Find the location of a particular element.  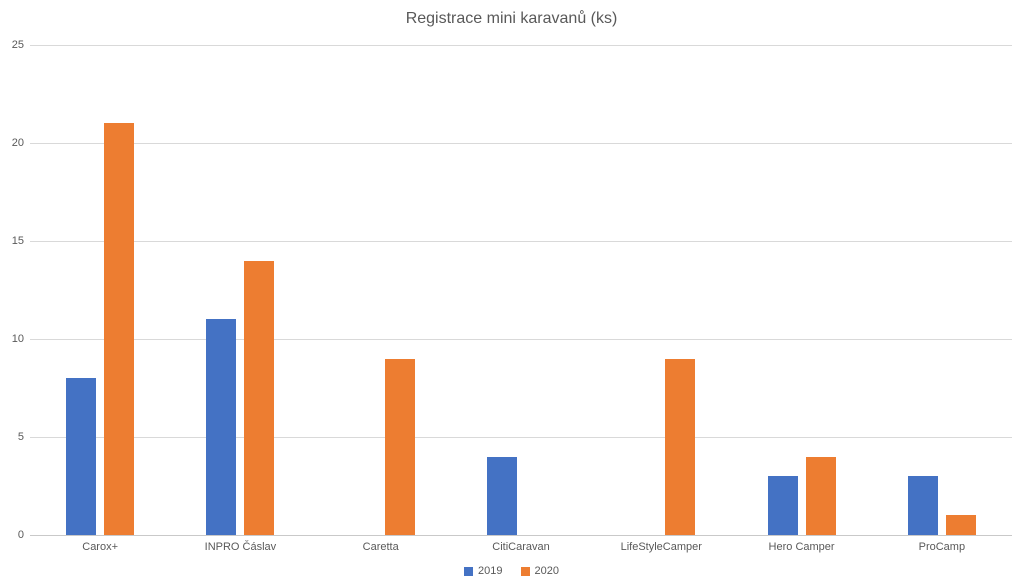

bar-2019-Carox+ is located at coordinates (81, 456).